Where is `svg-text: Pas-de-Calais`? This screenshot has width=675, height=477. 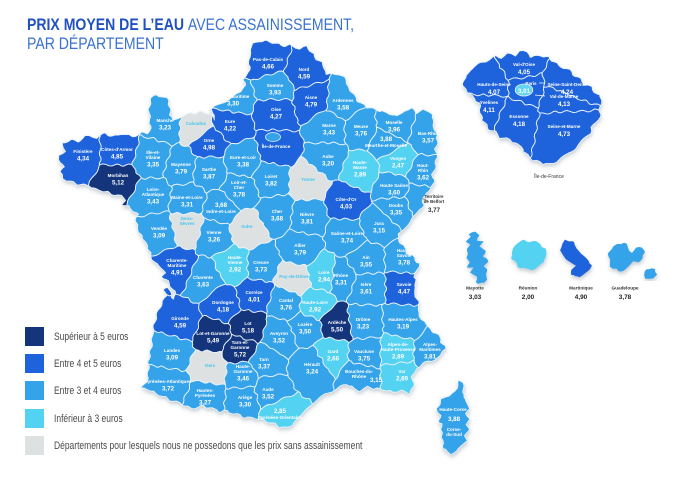
svg-text: Pas-de-Calais is located at coordinates (268, 59).